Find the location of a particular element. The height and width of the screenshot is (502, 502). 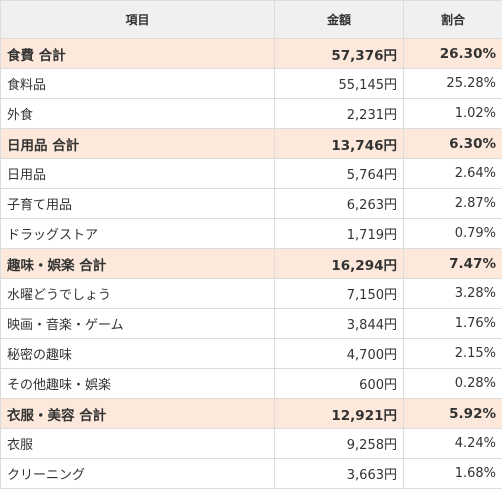

row-amount: 7,150円 is located at coordinates (339, 293).